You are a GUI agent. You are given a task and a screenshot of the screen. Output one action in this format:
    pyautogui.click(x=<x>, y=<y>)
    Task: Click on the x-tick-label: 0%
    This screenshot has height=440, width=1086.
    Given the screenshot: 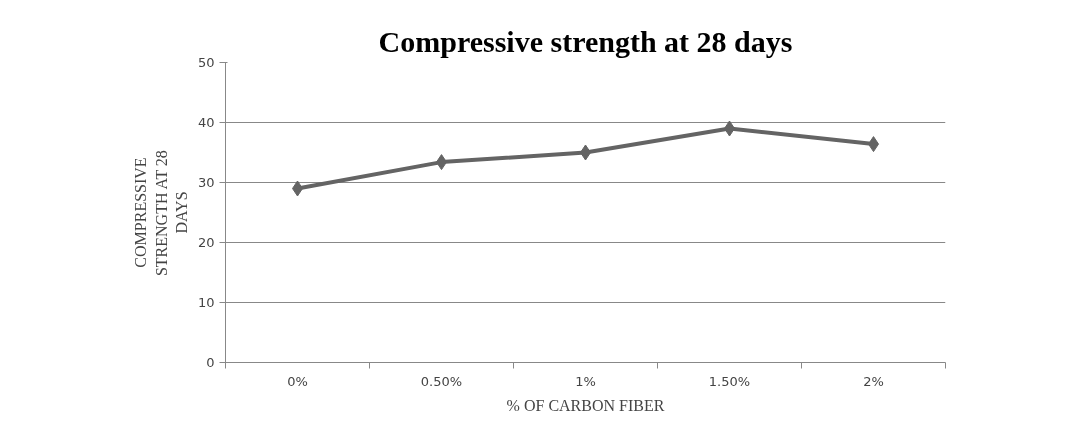 What is the action you would take?
    pyautogui.click(x=297, y=381)
    